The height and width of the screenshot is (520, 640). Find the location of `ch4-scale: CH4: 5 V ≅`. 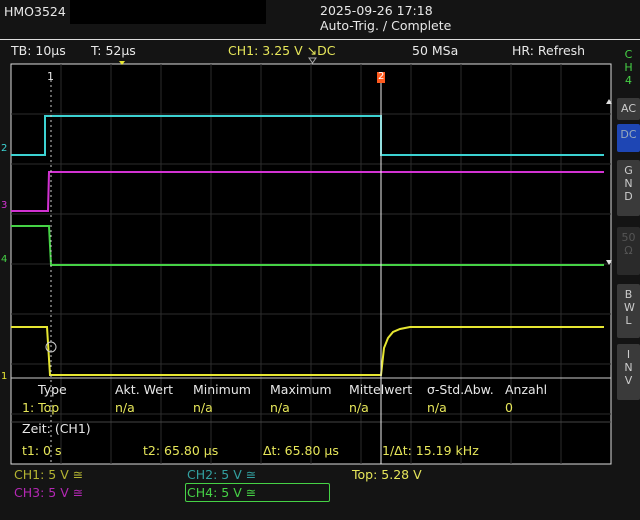

ch4-scale: CH4: 5 V ≅ is located at coordinates (257, 492).